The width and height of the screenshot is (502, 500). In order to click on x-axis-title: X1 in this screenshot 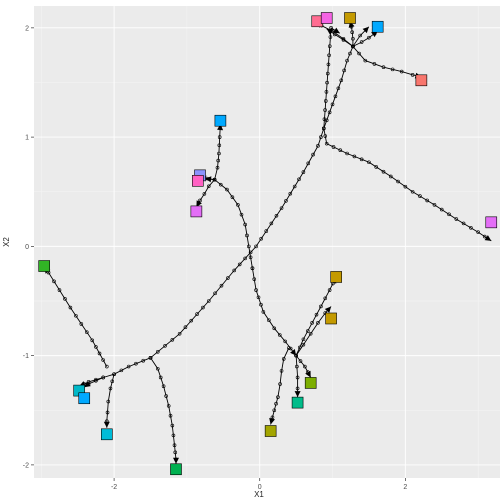, I will do `click(259, 494)`.